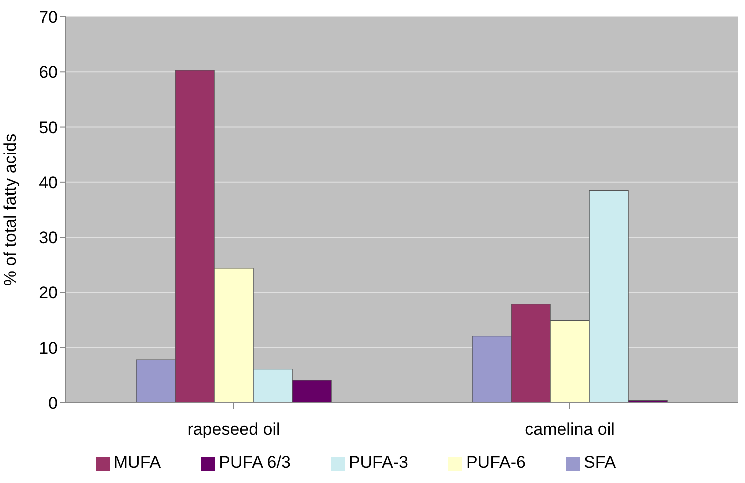  I want to click on legend-label: PUFA 6/3, so click(255, 462).